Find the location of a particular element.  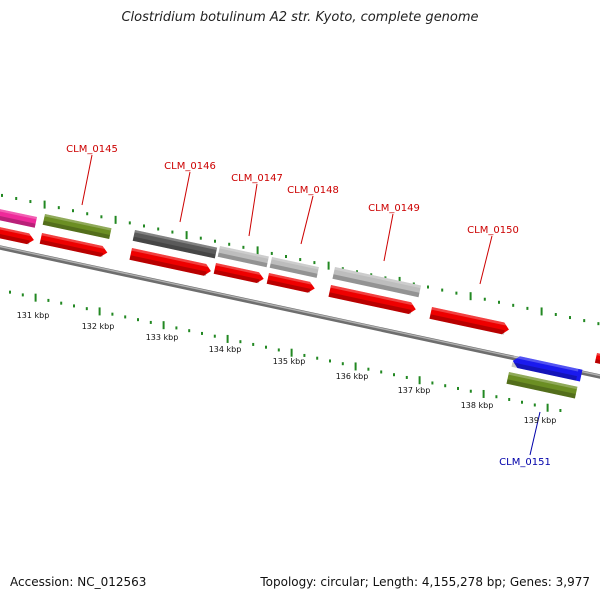

gene-label: CLM_0151 is located at coordinates (525, 462).